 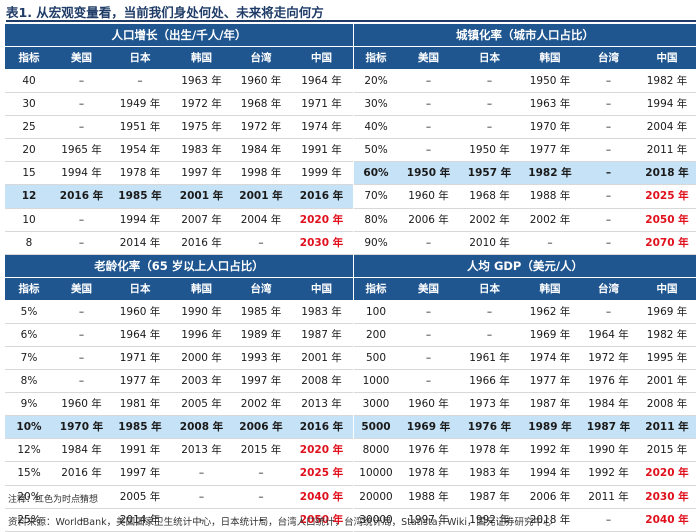 What do you see at coordinates (140, 450) in the screenshot?
I see `year-cell: 1991 年` at bounding box center [140, 450].